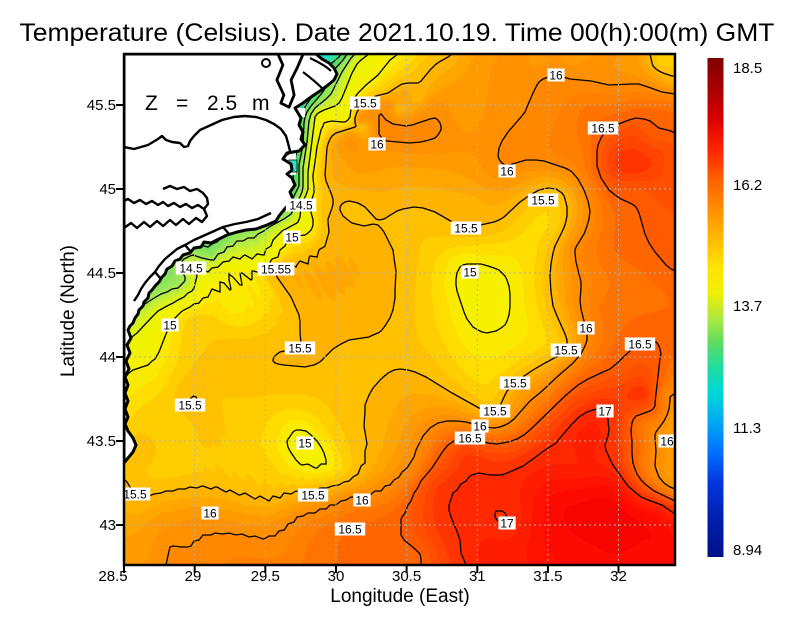 Image resolution: width=800 pixels, height=618 pixels. Describe the element at coordinates (747, 306) in the screenshot. I see `svg-text: 13.7` at that location.